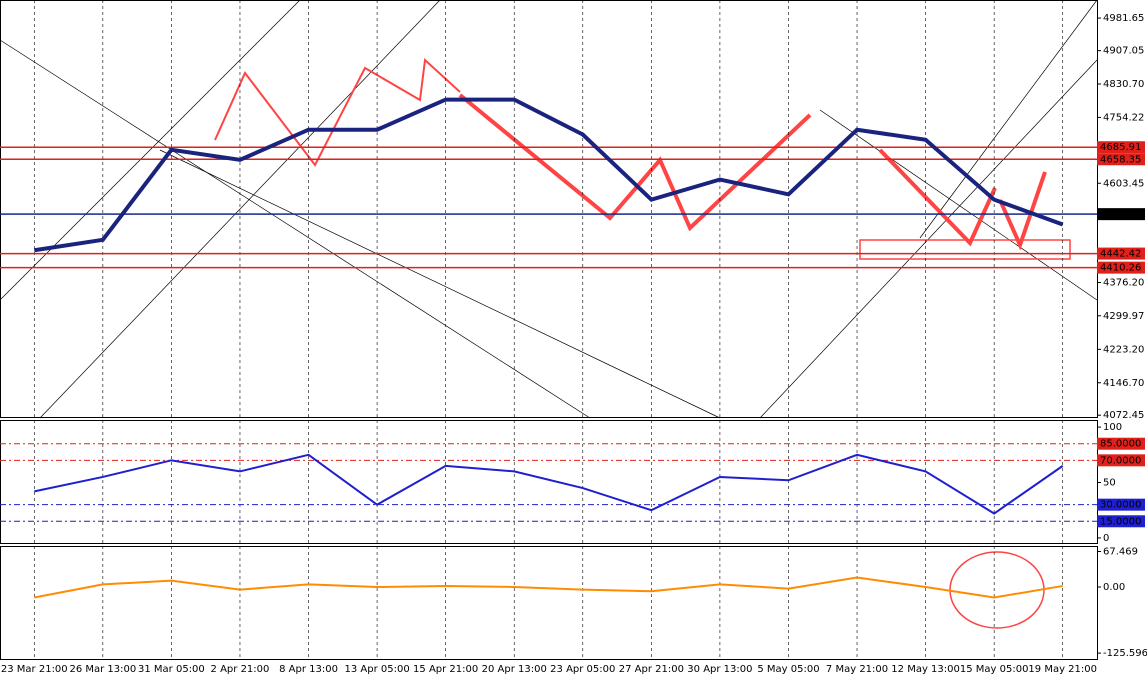  Describe the element at coordinates (1112, 427) in the screenshot. I see `y-tick-label: 100` at that location.